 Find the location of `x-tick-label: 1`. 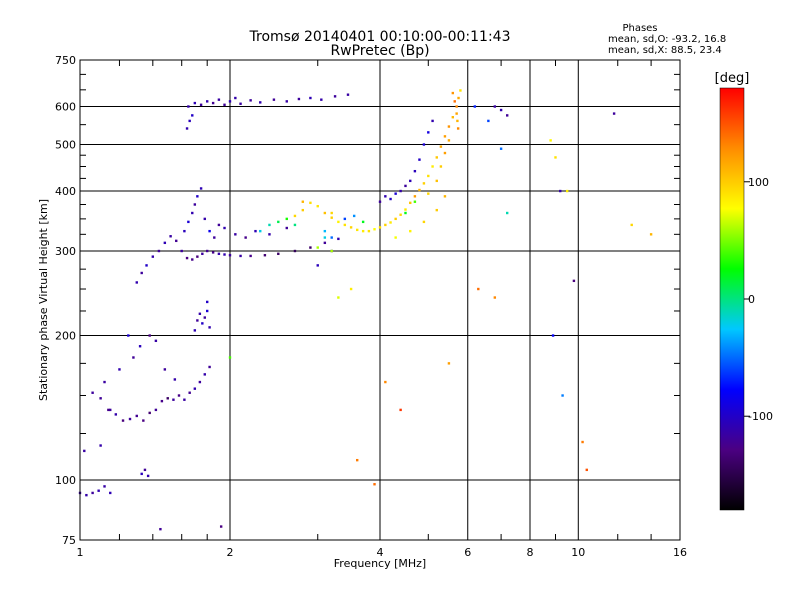

x-tick-label: 1 is located at coordinates (80, 552).